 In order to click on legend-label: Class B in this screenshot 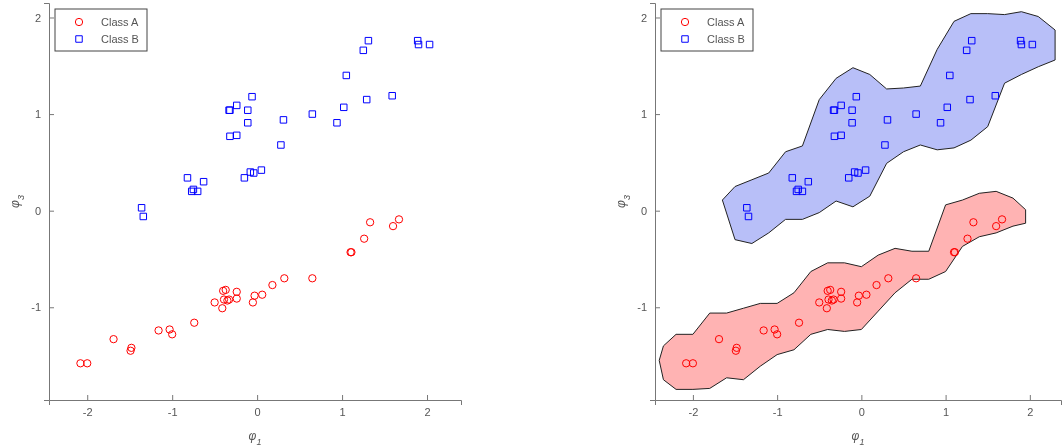, I will do `click(726, 39)`.